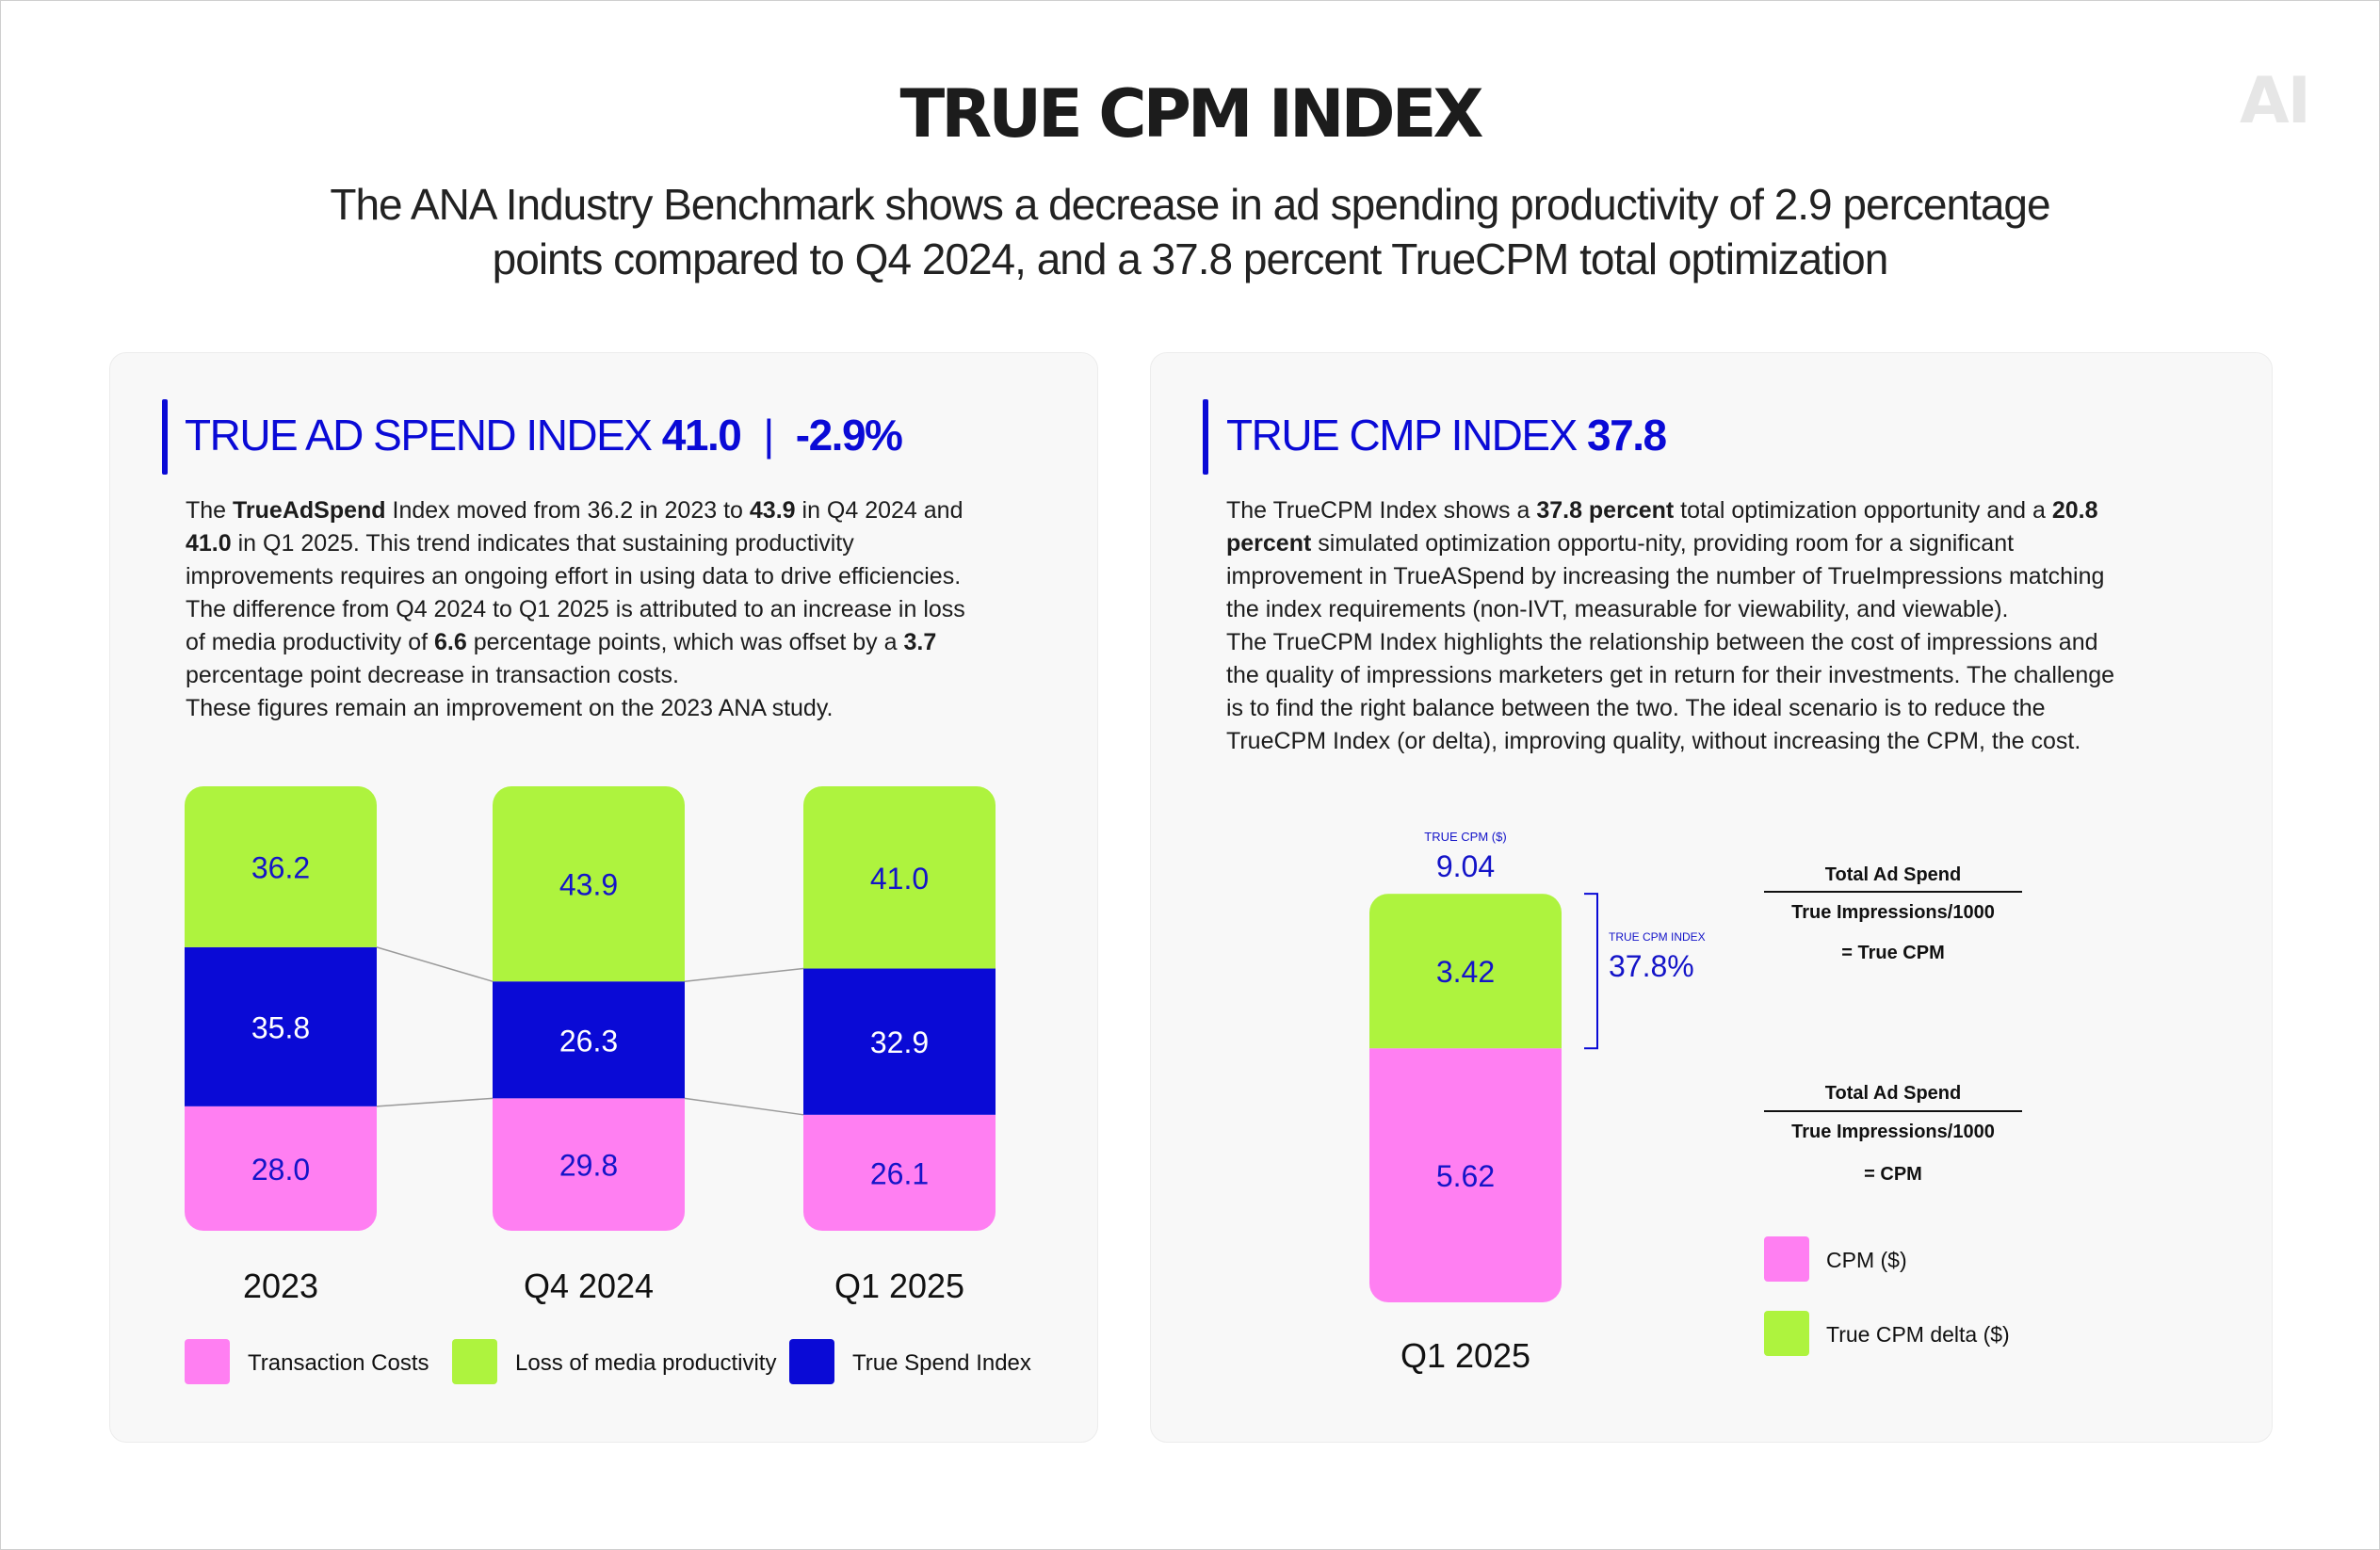  I want to click on legend-label-transaction-costs: Transaction Costs, so click(338, 1363).